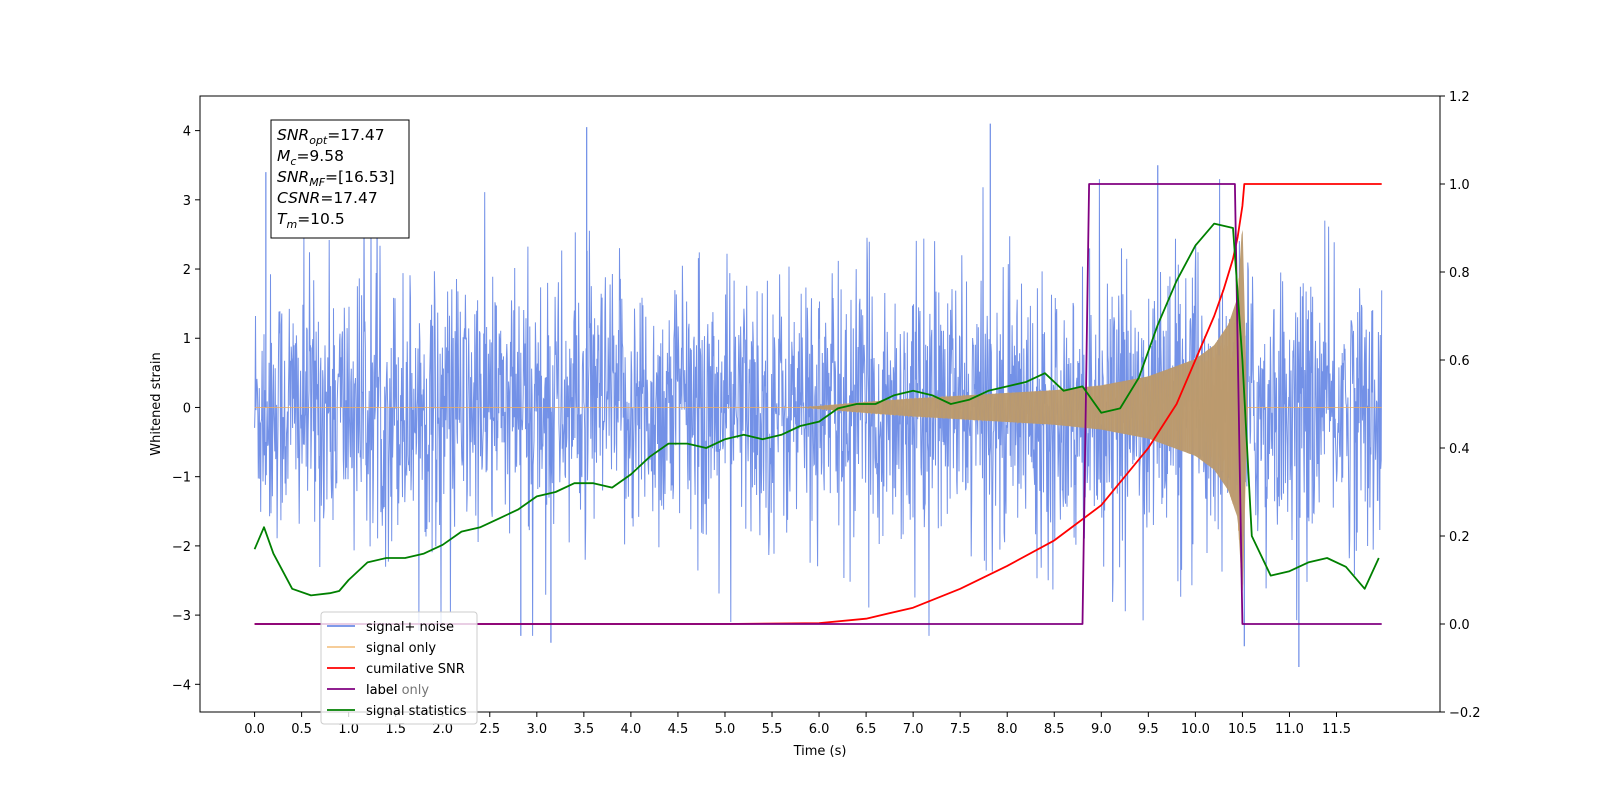 This screenshot has width=1600, height=804. What do you see at coordinates (1336, 729) in the screenshot?
I see `x-tick-label: 11.5` at bounding box center [1336, 729].